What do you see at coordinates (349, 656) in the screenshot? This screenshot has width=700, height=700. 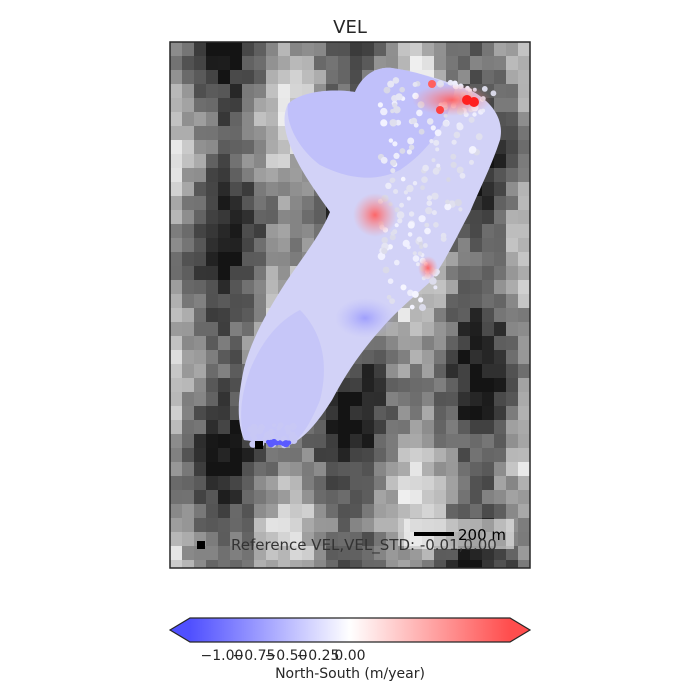 I see `colorbar-tick-label: 0.00` at bounding box center [349, 656].